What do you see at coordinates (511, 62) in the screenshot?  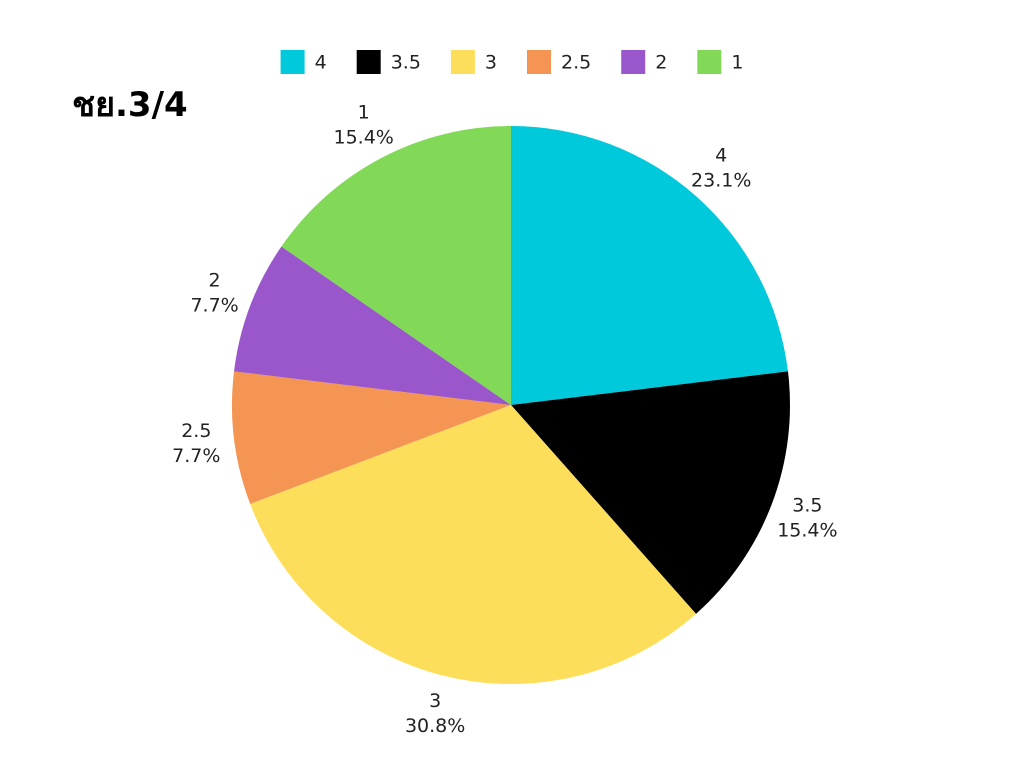 I see `legend: 4 3.5 3 2.5 2 1` at bounding box center [511, 62].